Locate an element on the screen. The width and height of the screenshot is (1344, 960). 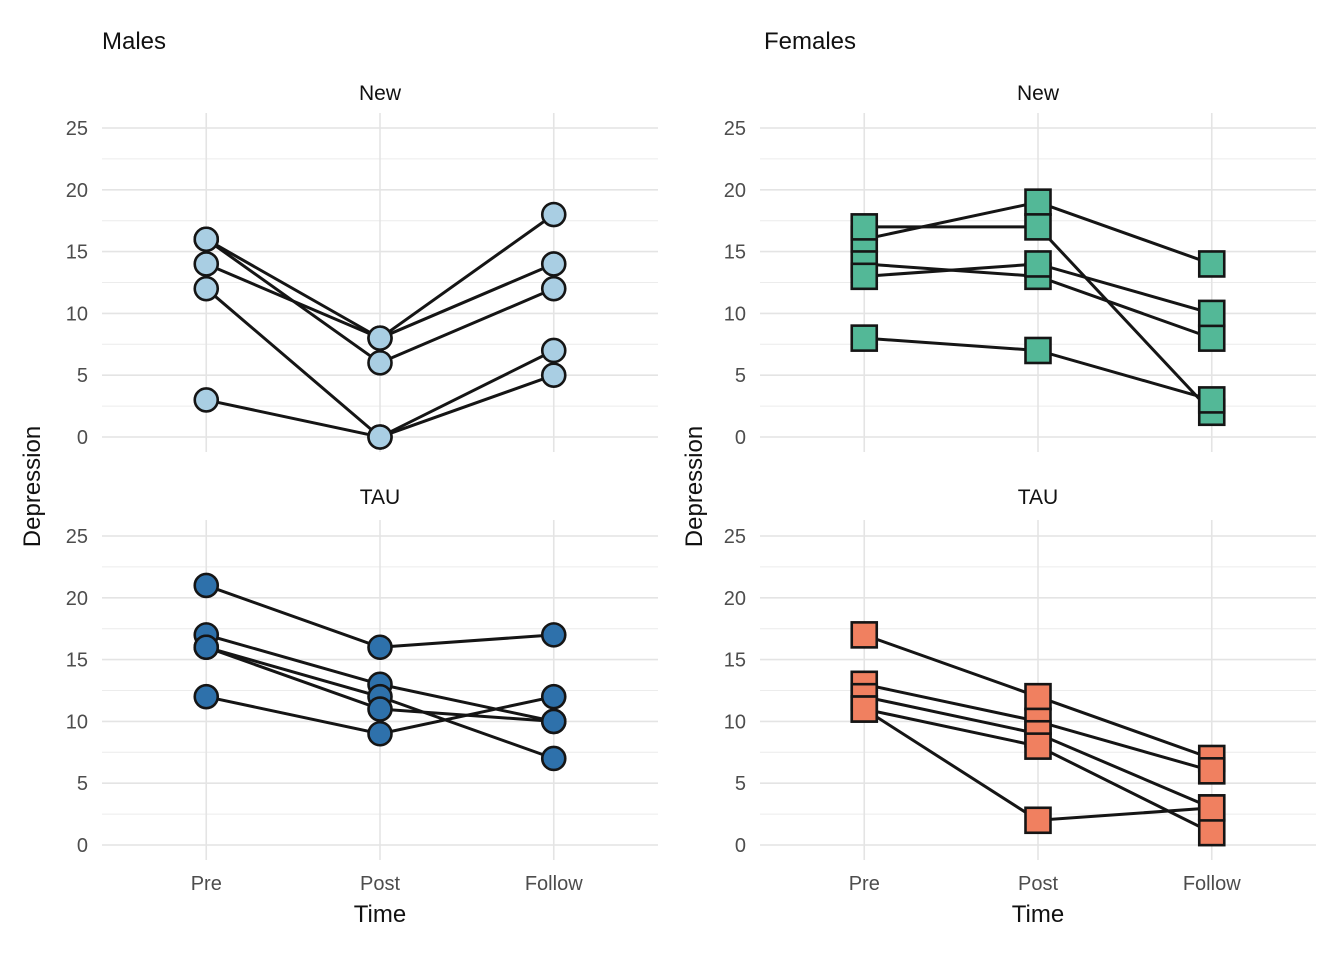
column-title: Males is located at coordinates (134, 41).